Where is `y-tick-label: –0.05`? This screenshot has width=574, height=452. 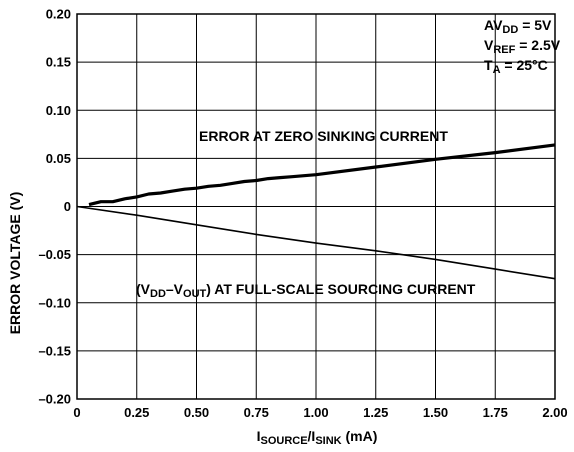
y-tick-label: –0.05 is located at coordinates (54, 254).